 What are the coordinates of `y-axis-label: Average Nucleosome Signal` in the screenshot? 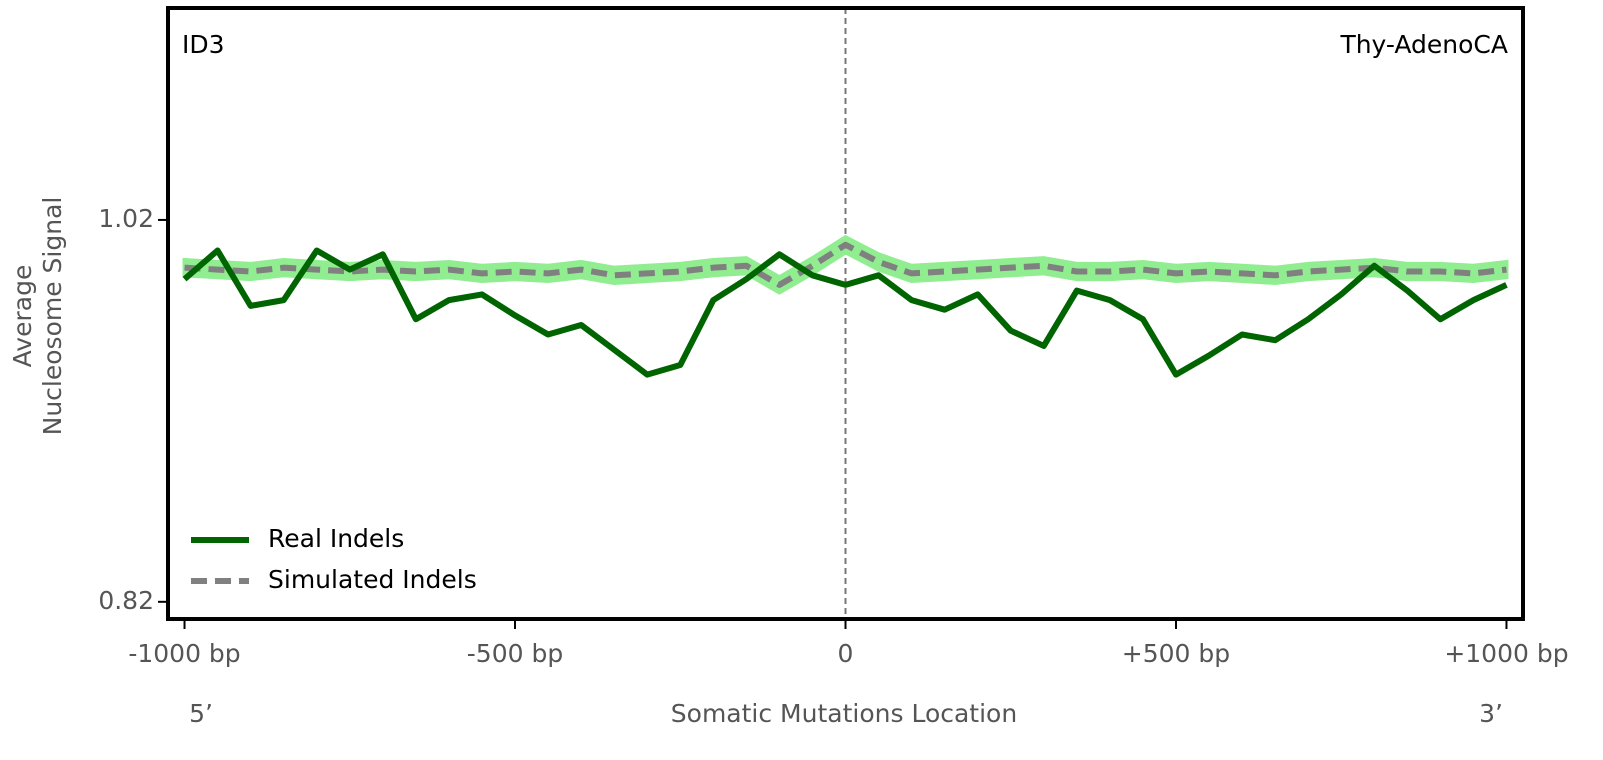 It's located at (37, 316).